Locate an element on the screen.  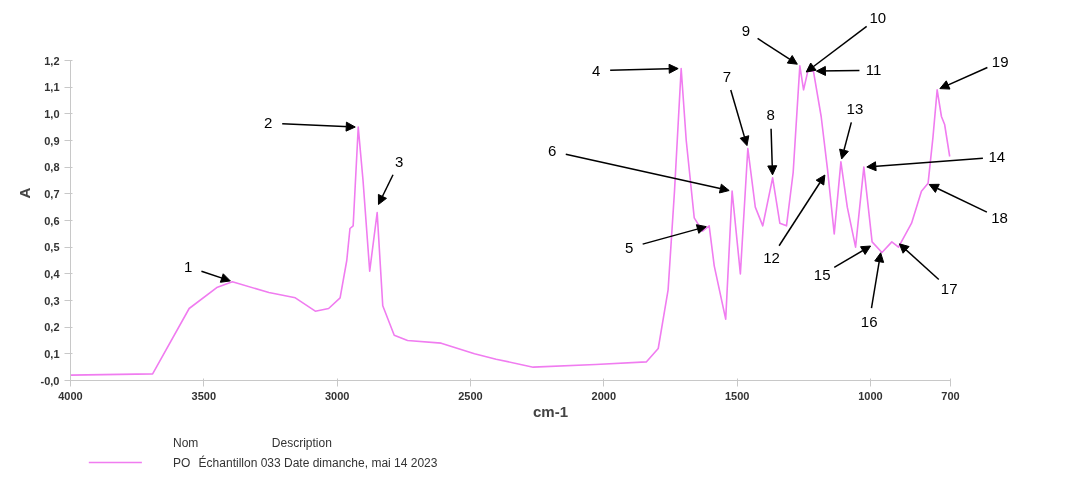
y-tick-label: 0,6 is located at coordinates (52, 220).